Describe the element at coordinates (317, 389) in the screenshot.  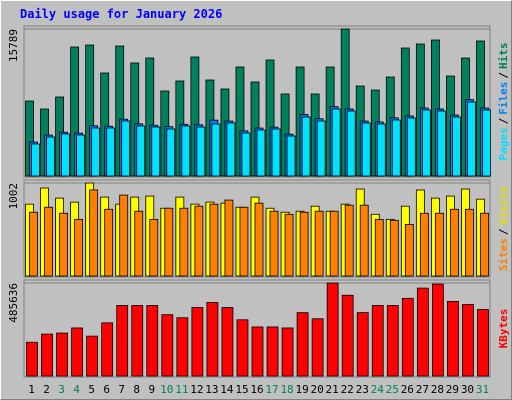
I see `x-tick-label: 20` at that location.